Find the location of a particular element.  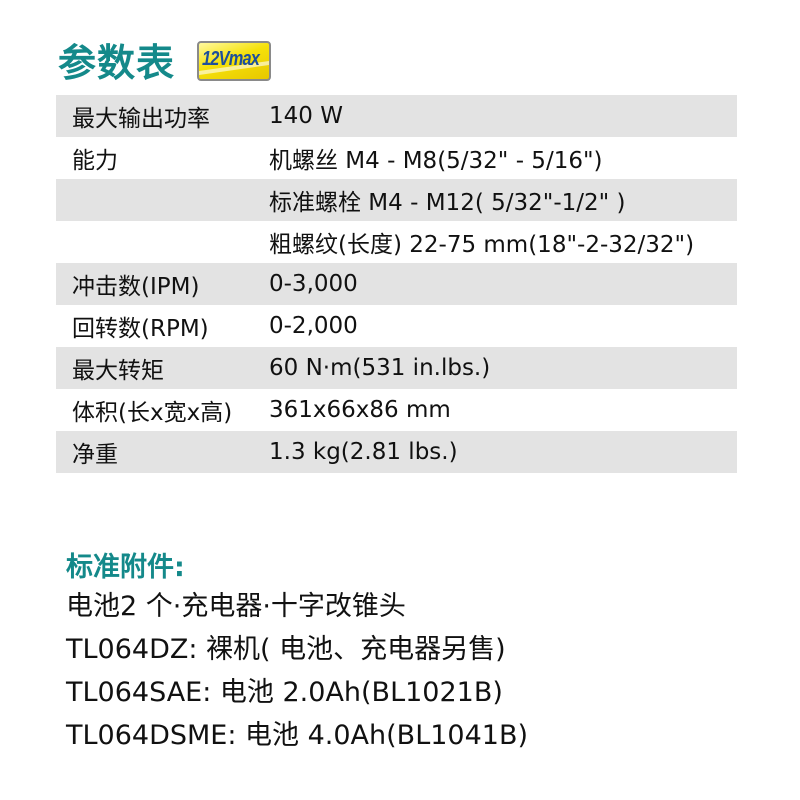

accessory-line: 电池2 个·充电器·十字改锥头 is located at coordinates (236, 606).